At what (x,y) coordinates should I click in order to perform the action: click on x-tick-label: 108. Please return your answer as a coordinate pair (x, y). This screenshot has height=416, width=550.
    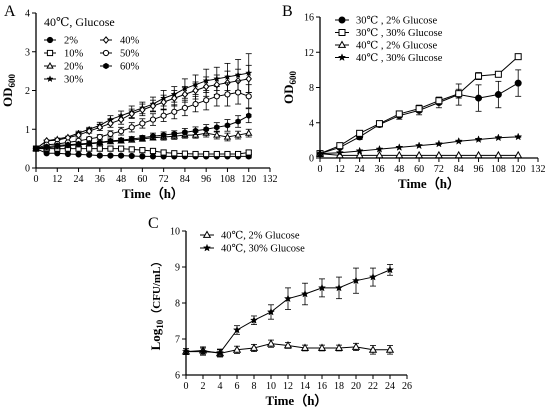
    Looking at the image, I should click on (498, 169).